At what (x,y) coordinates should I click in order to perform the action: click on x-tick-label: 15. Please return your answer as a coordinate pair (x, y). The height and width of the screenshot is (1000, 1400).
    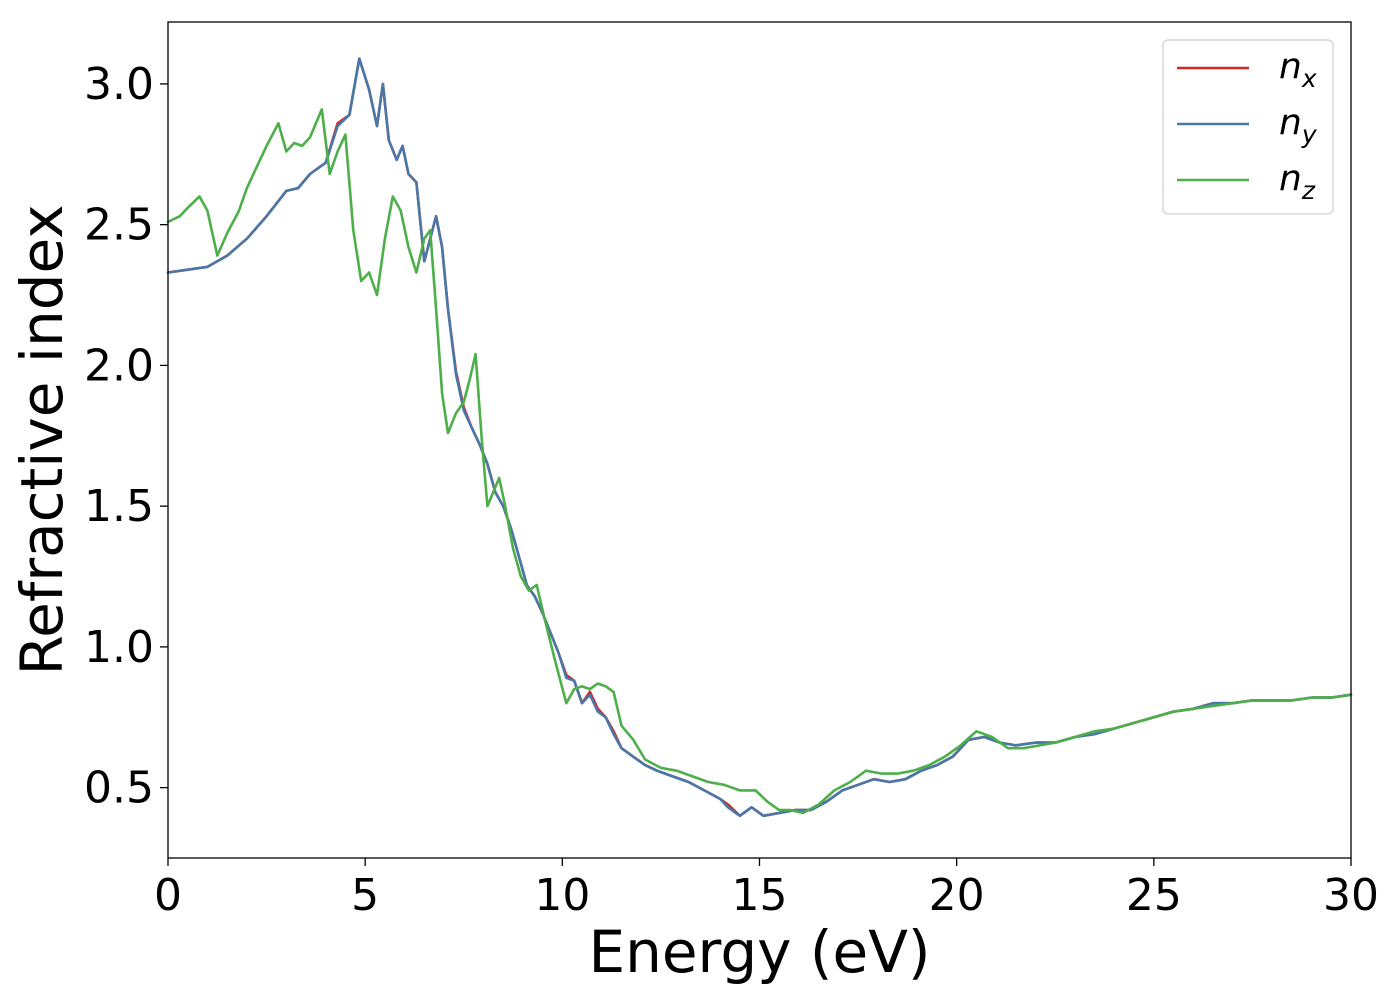
    Looking at the image, I should click on (760, 895).